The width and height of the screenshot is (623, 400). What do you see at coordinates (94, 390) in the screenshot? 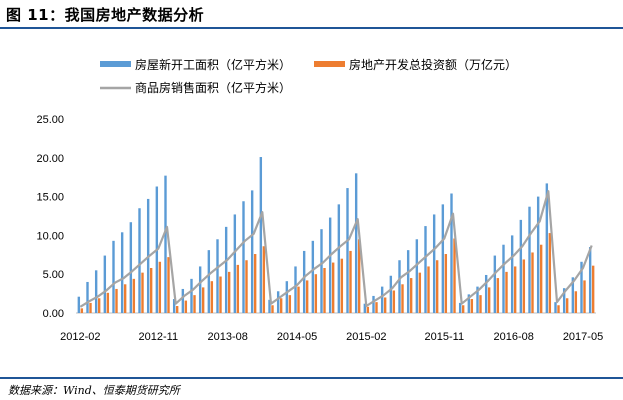
I see `source-note: 数据来源：Wind、恒泰期货研究所` at bounding box center [94, 390].